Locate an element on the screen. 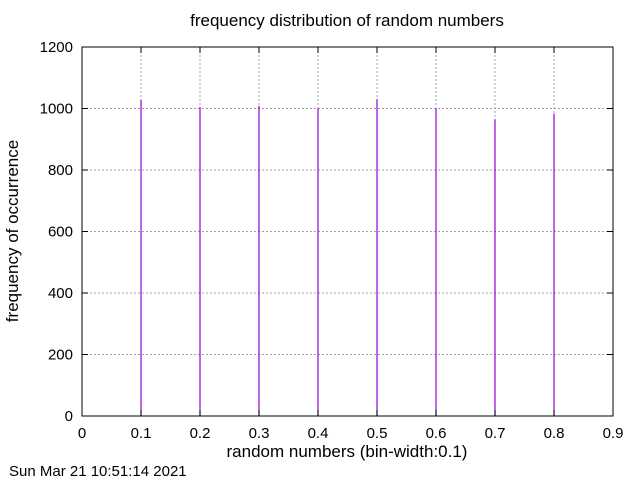 The width and height of the screenshot is (640, 480). x-tick-label: 0.7 is located at coordinates (495, 433).